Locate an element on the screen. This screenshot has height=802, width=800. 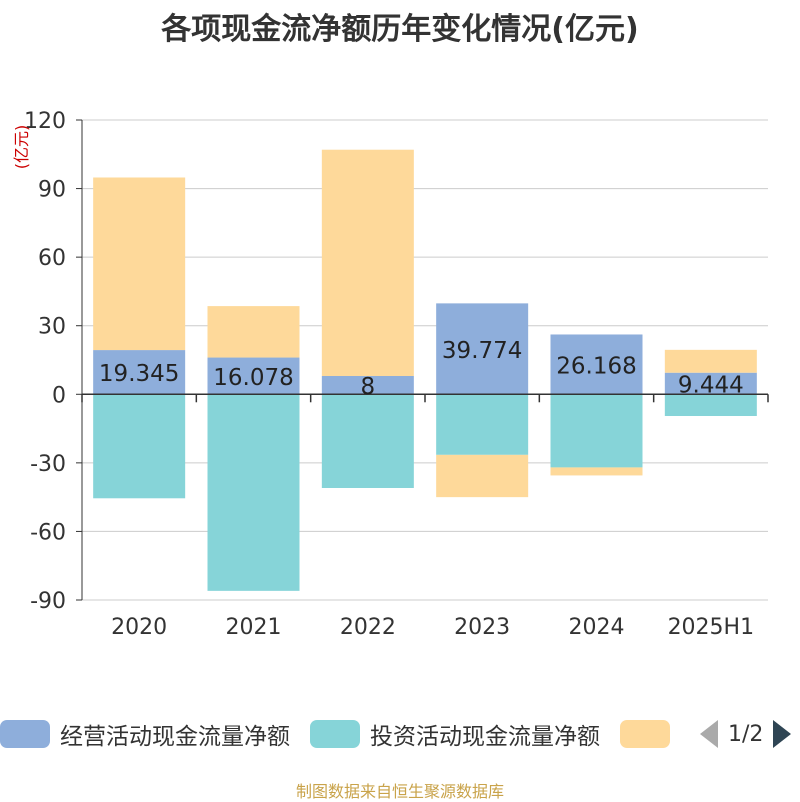
bar-series-0-2023 is located at coordinates (482, 349).